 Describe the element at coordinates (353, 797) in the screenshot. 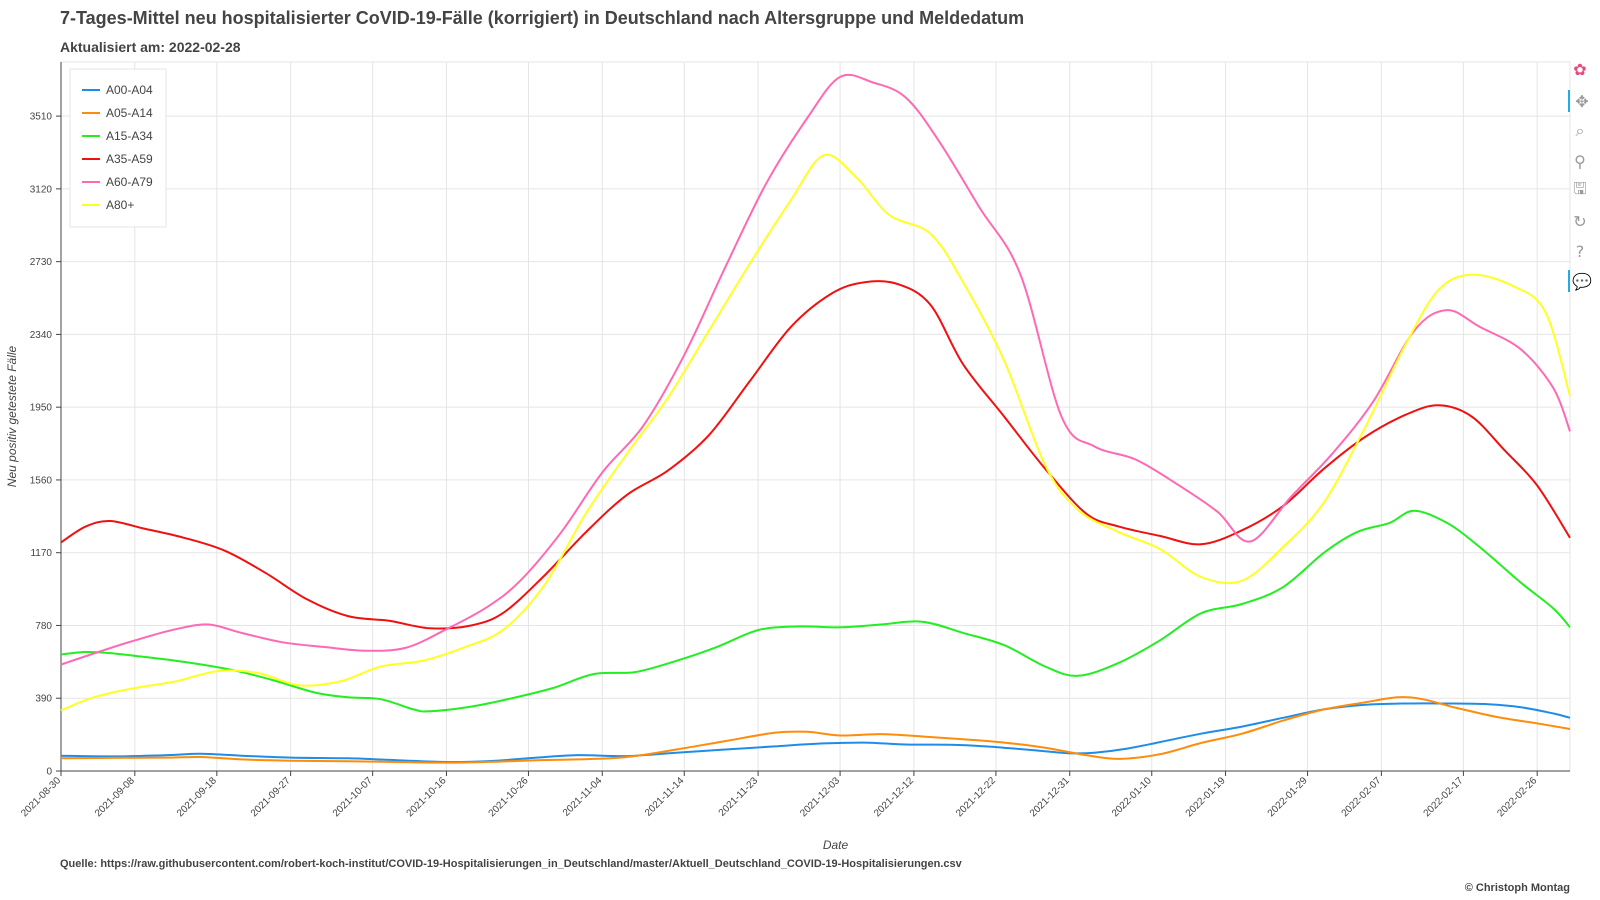

I see `x-tick-label: 2021-10-07` at that location.